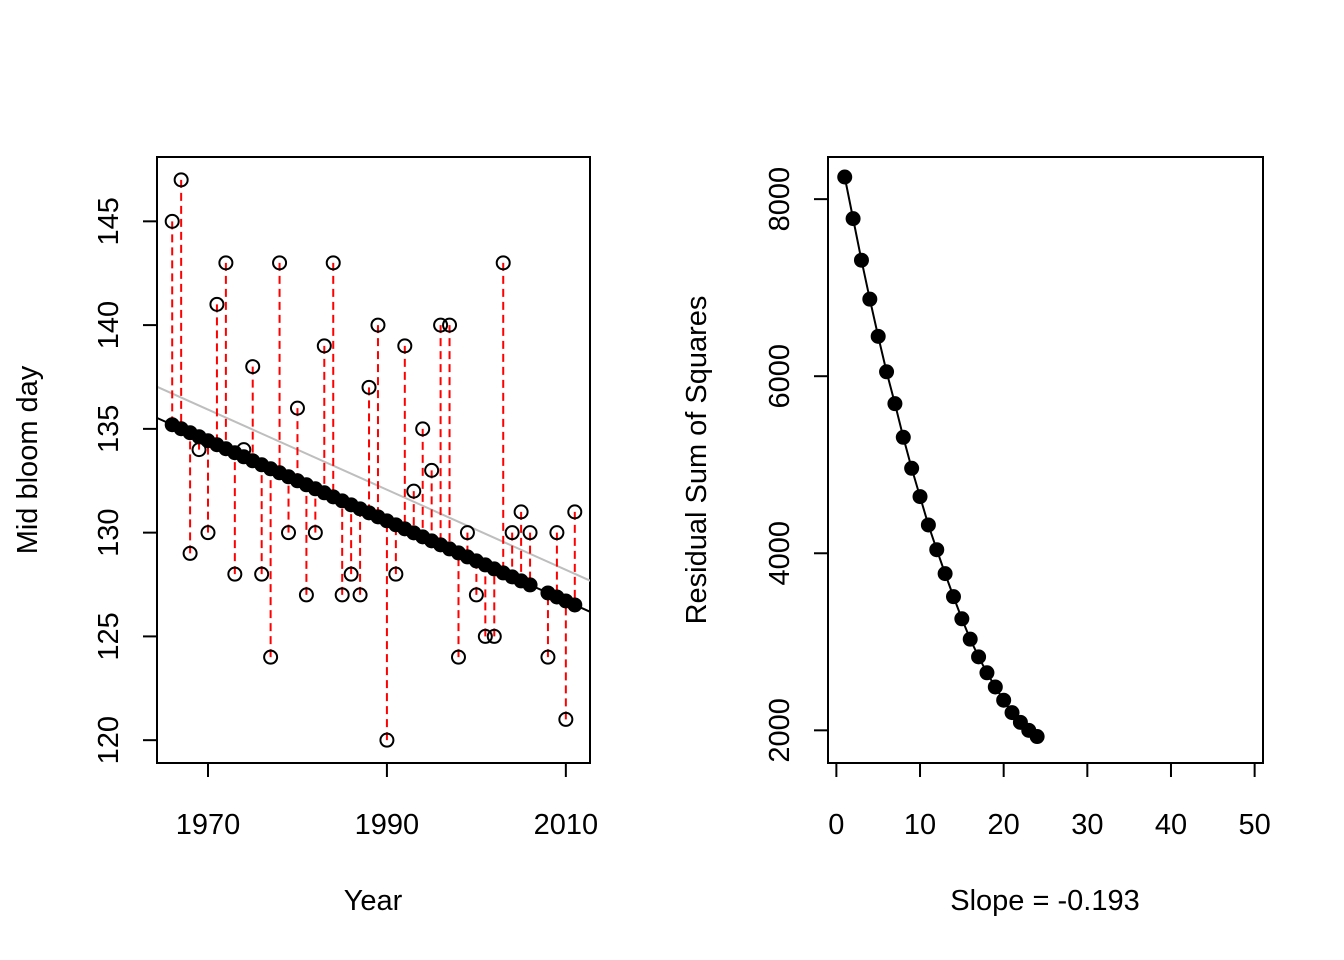 This screenshot has width=1344, height=960. What do you see at coordinates (796, 465) in the screenshot?
I see `right-y-axis: 2000 4000 6000 8000` at bounding box center [796, 465].